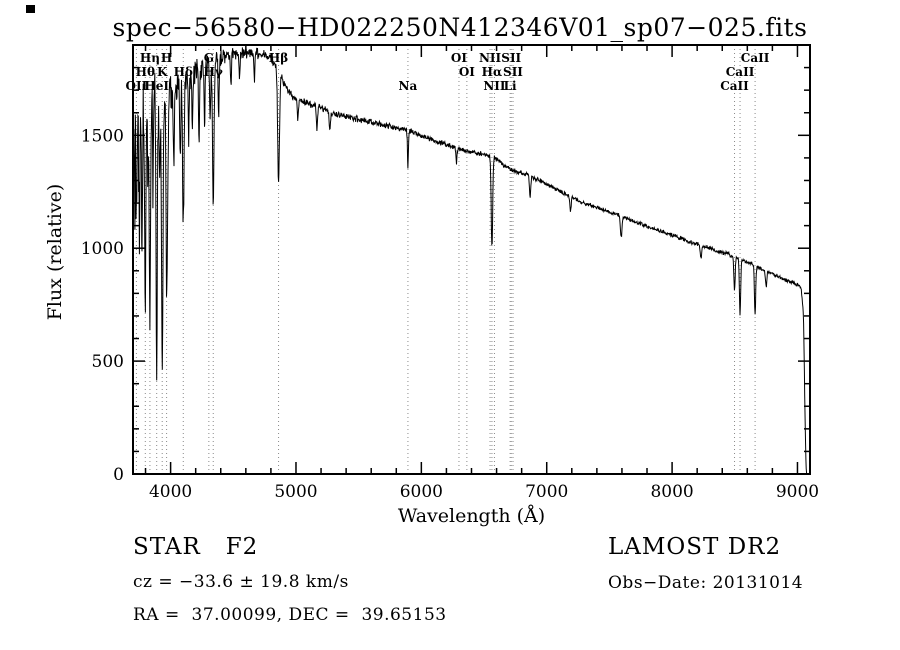 Image resolution: width=900 pixels, height=650 pixels. I want to click on survey-release: LAMOST DR2, so click(695, 547).